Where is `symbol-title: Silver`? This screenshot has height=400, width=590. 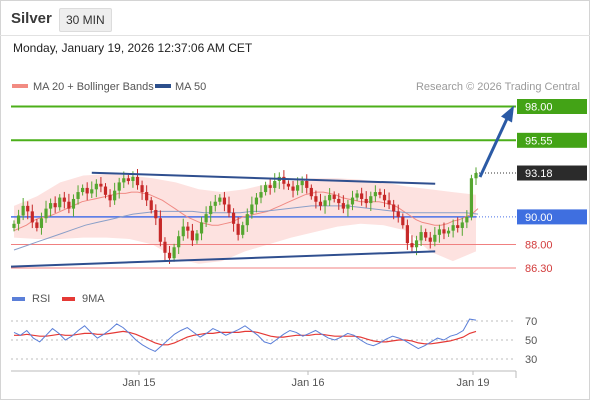 symbol-title: Silver is located at coordinates (31, 18).